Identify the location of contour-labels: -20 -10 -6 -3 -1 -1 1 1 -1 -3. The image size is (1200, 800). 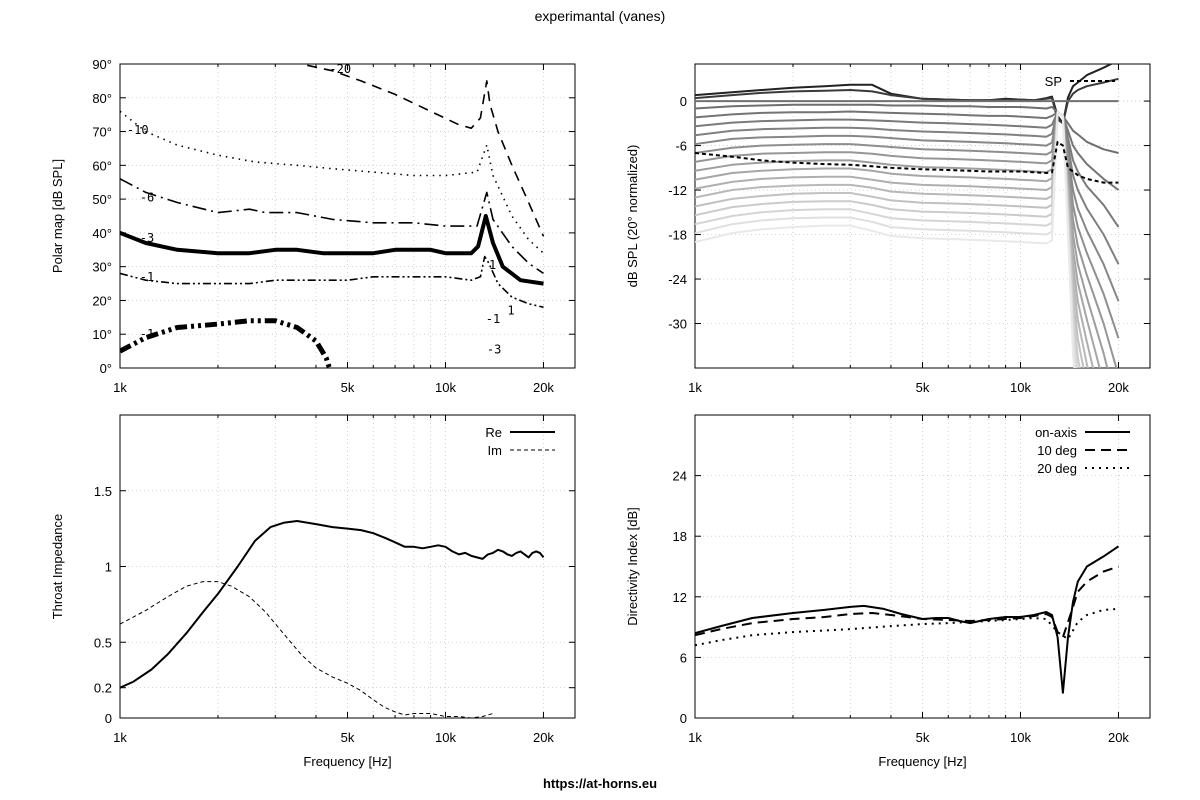
(321, 209).